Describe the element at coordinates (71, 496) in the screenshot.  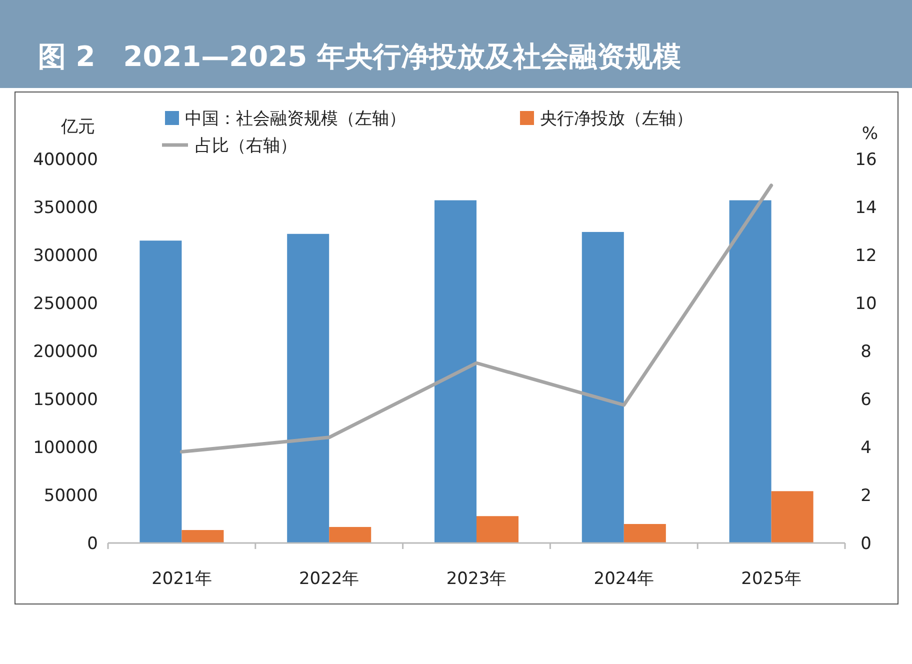
I see `y-tick-label: 50000` at that location.